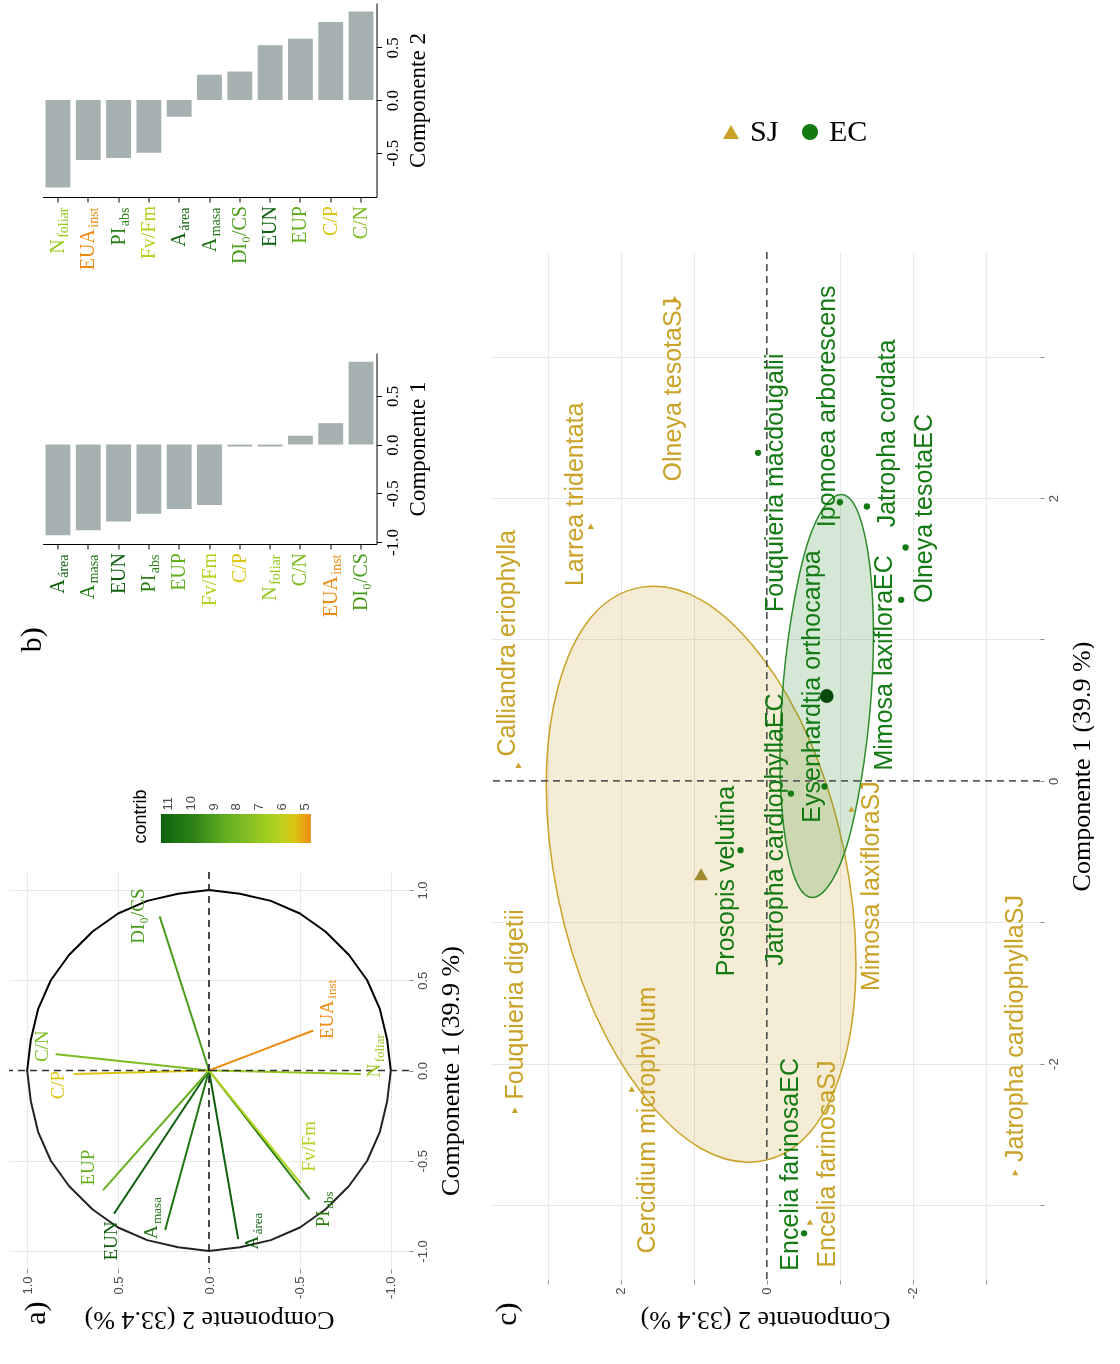  Describe the element at coordinates (789, 1164) in the screenshot. I see `data-label: Encelia farinosaEC` at that location.